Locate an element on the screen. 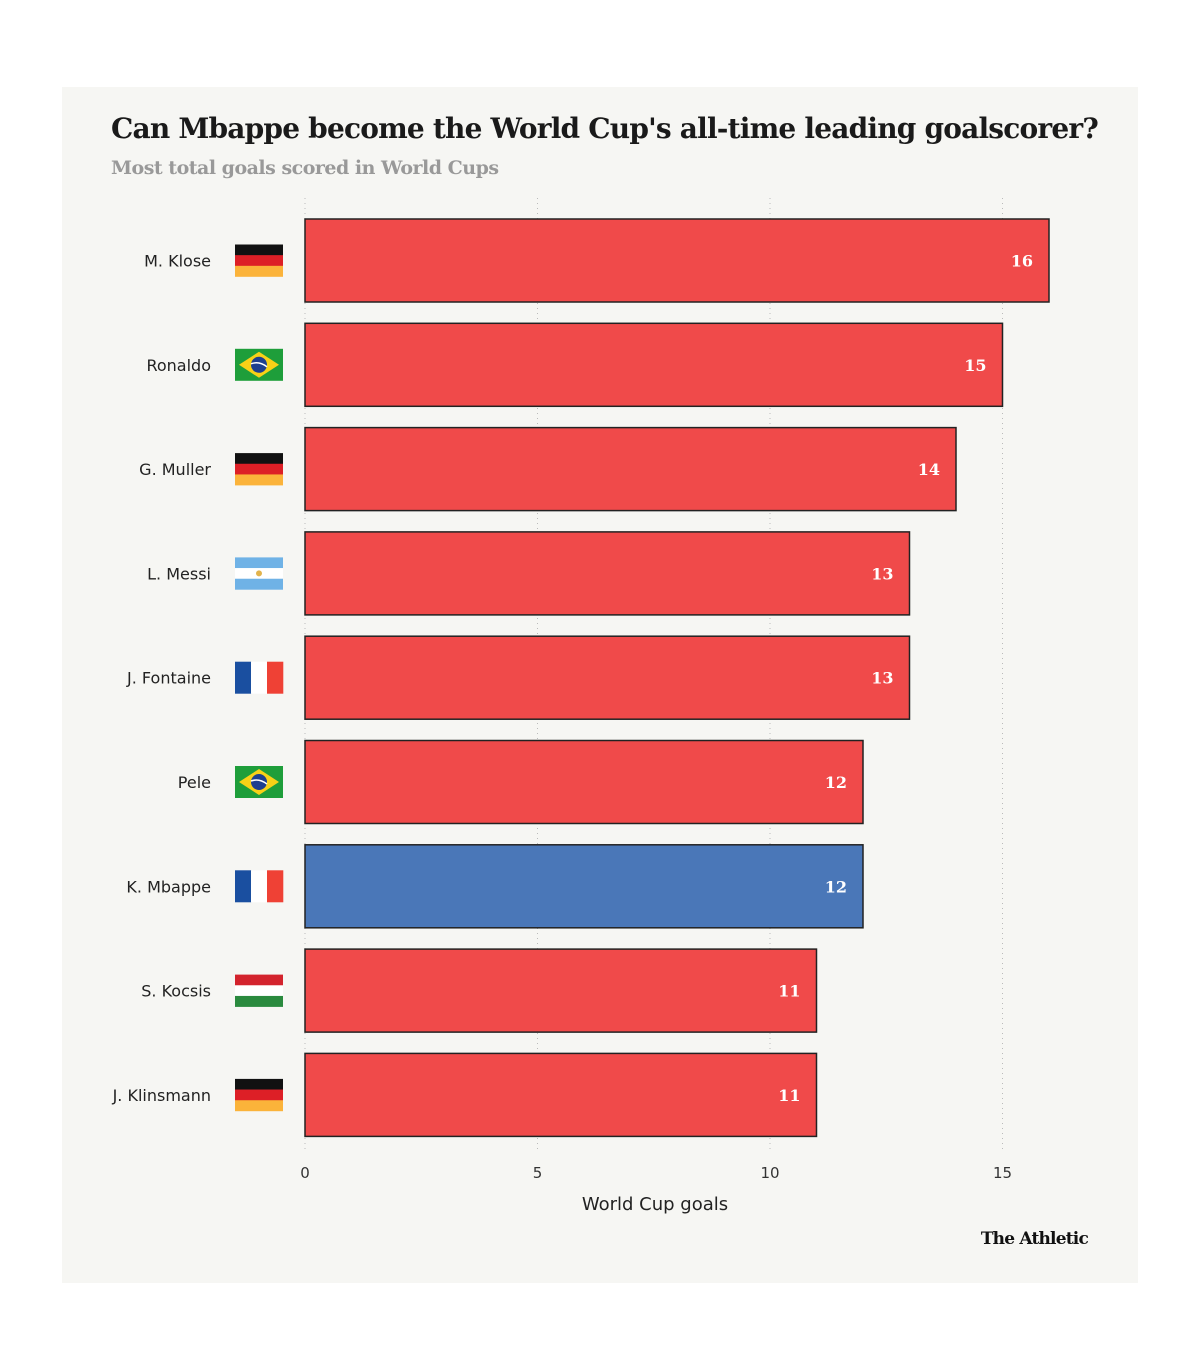  category-label: Ronaldo is located at coordinates (178, 365).